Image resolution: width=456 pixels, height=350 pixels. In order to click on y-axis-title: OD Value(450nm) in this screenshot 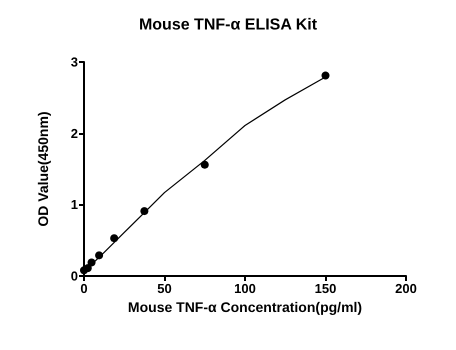, I will do `click(43, 169)`.